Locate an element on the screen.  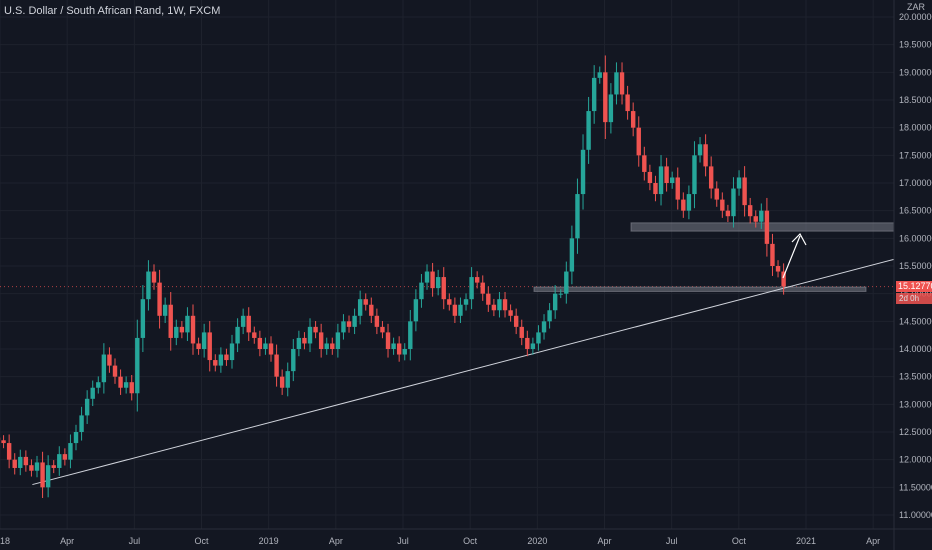
x-tick-label: 2021 is located at coordinates (806, 541).